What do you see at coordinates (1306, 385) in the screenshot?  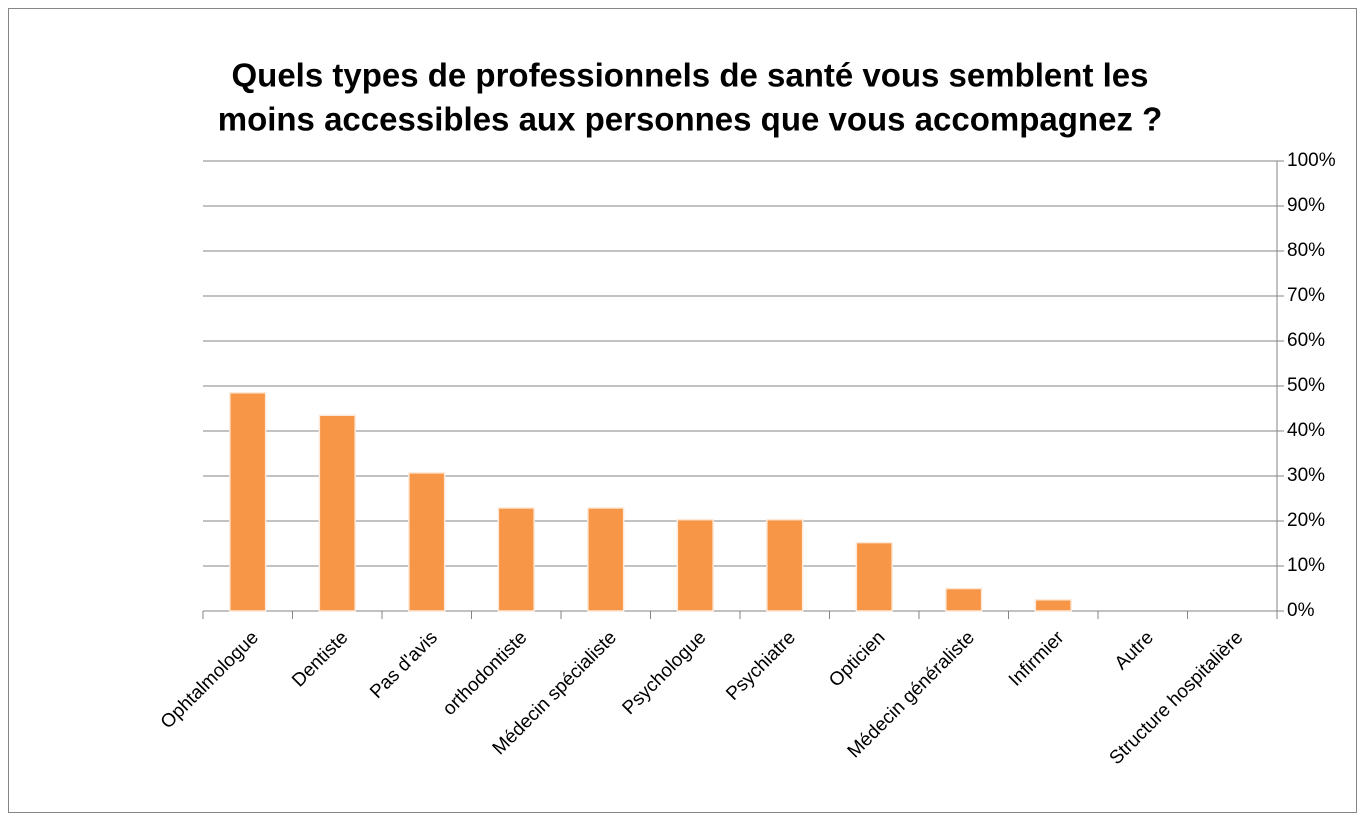 I see `y-tick-label: 50%` at bounding box center [1306, 385].